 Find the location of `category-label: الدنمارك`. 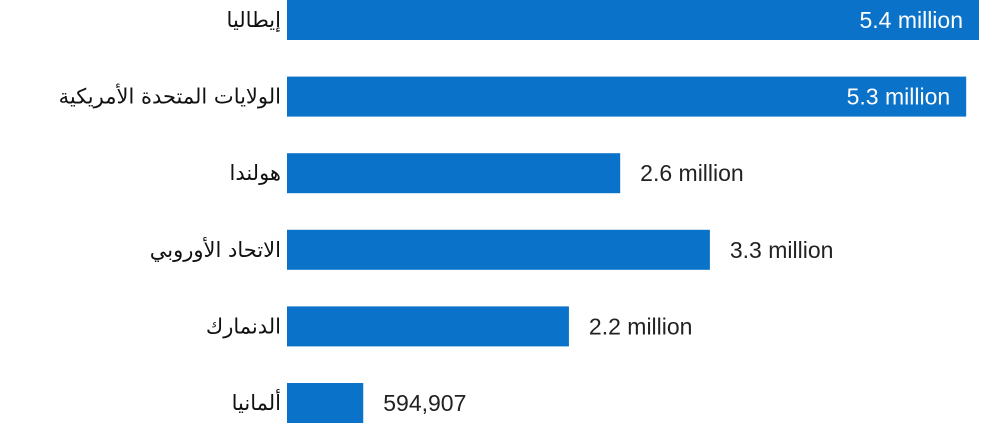

category-label: الدنمارك is located at coordinates (243, 326).